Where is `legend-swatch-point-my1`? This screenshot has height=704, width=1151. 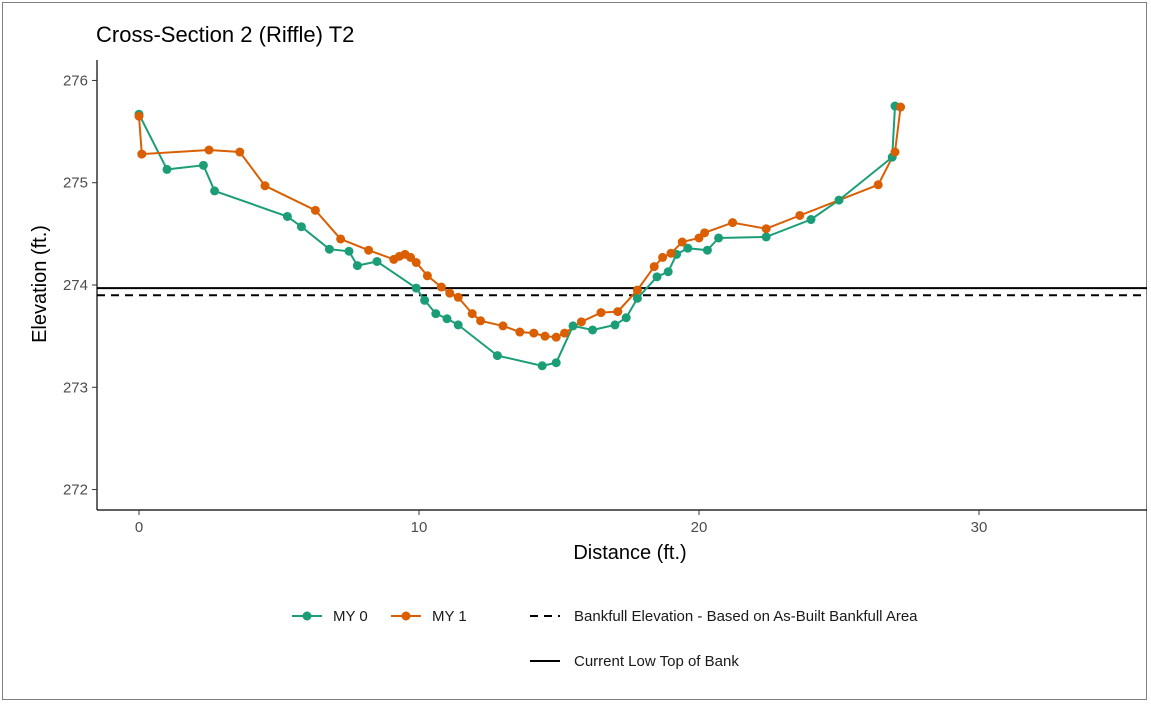 legend-swatch-point-my1 is located at coordinates (406, 616).